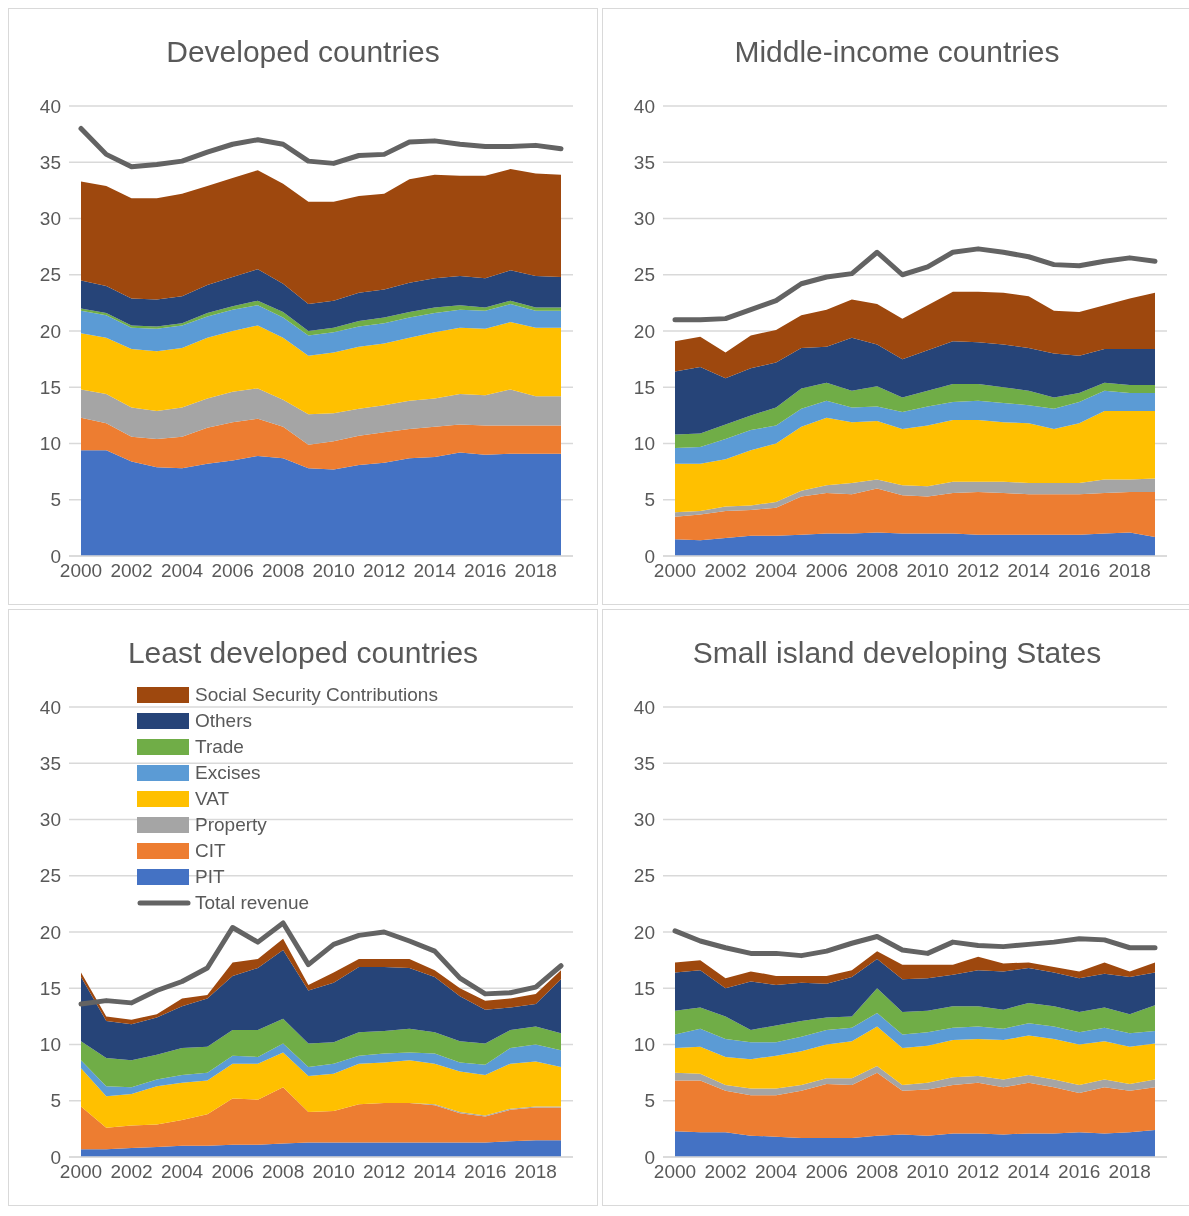 The height and width of the screenshot is (1216, 1189). What do you see at coordinates (897, 51) in the screenshot?
I see `chart-title: Middle-income countries` at bounding box center [897, 51].